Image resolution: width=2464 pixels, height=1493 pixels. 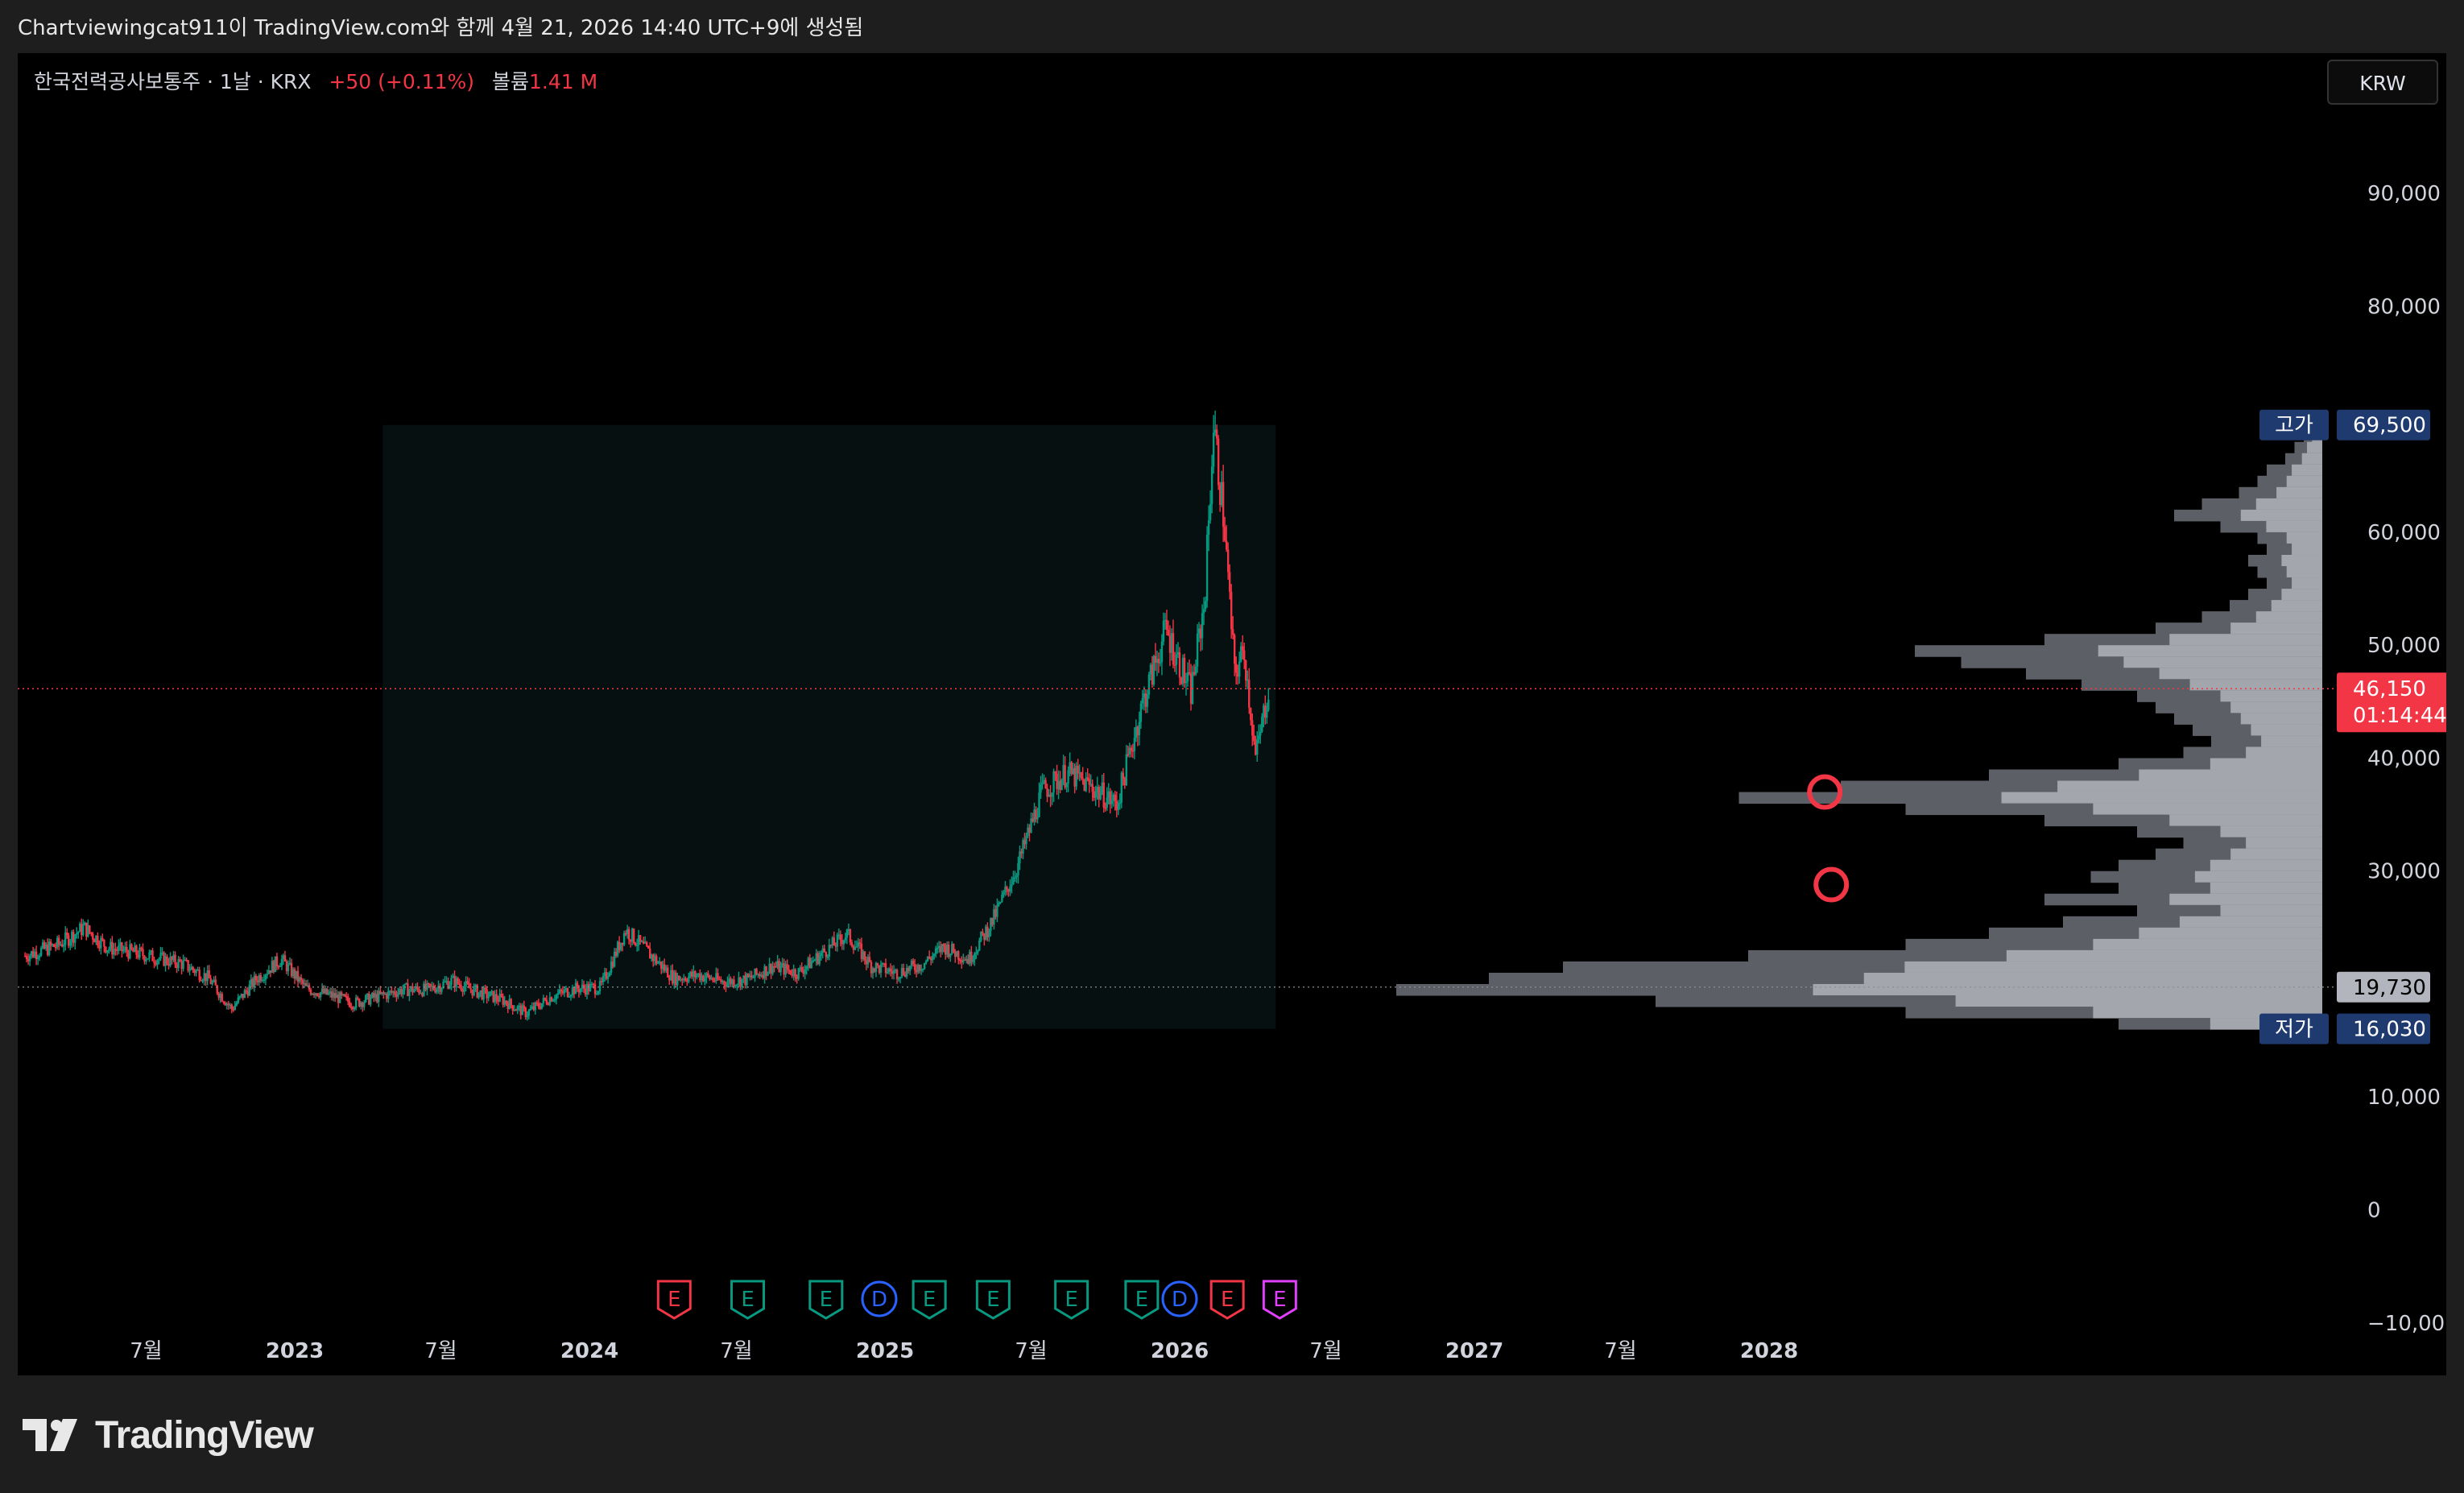 What do you see at coordinates (1179, 1298) in the screenshot?
I see `dividend-marker` at bounding box center [1179, 1298].